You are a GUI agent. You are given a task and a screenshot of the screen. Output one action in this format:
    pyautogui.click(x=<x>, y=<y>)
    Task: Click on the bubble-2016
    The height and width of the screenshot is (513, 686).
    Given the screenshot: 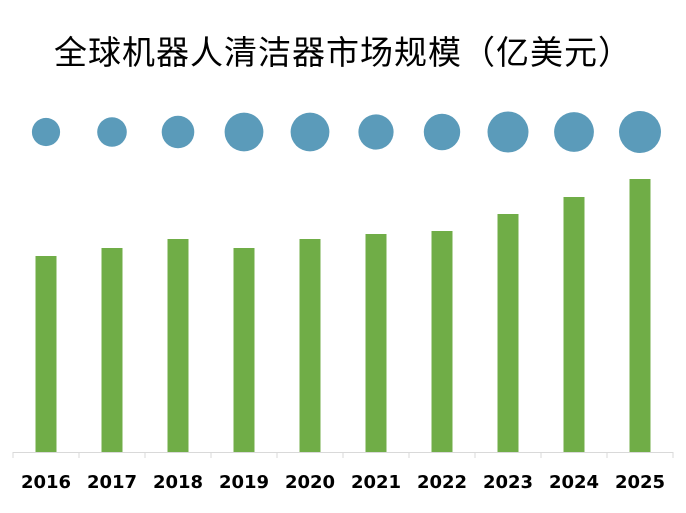 What is the action you would take?
    pyautogui.click(x=46, y=132)
    